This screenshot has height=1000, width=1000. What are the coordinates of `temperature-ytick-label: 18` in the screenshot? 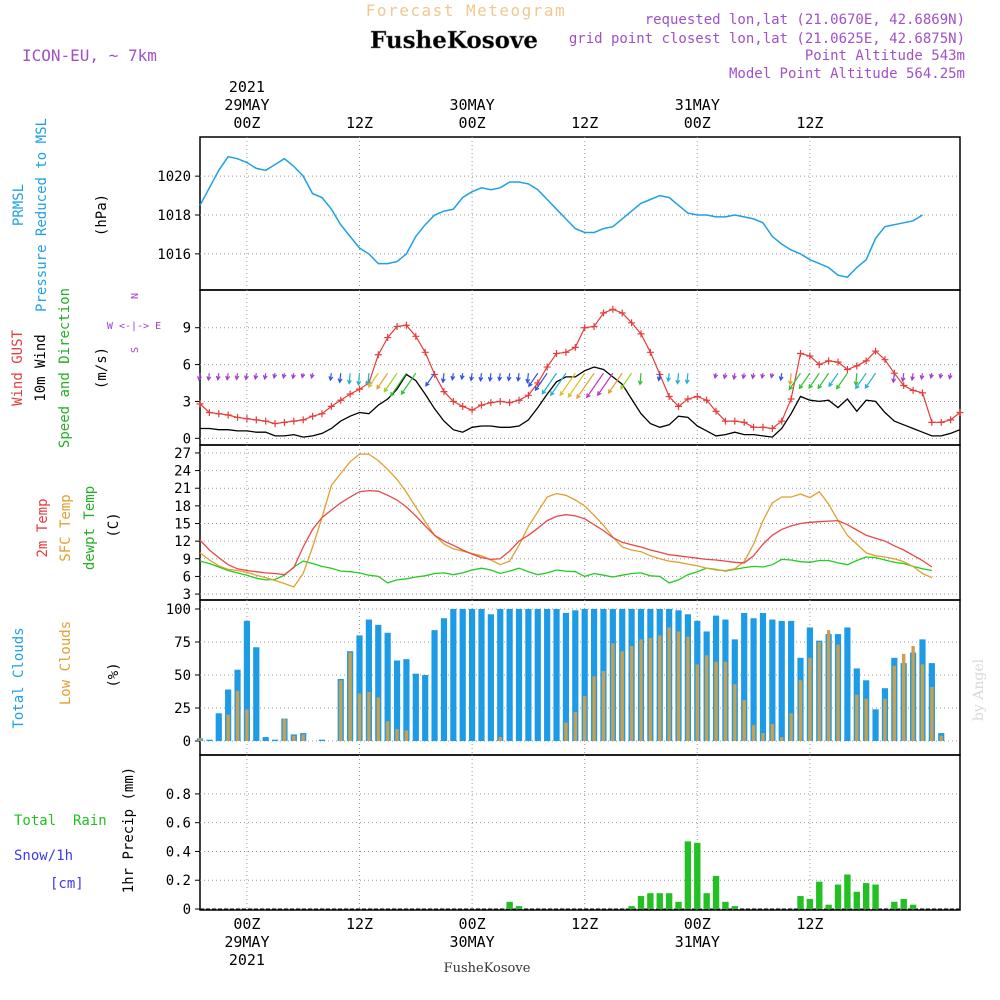 It's located at (182, 507).